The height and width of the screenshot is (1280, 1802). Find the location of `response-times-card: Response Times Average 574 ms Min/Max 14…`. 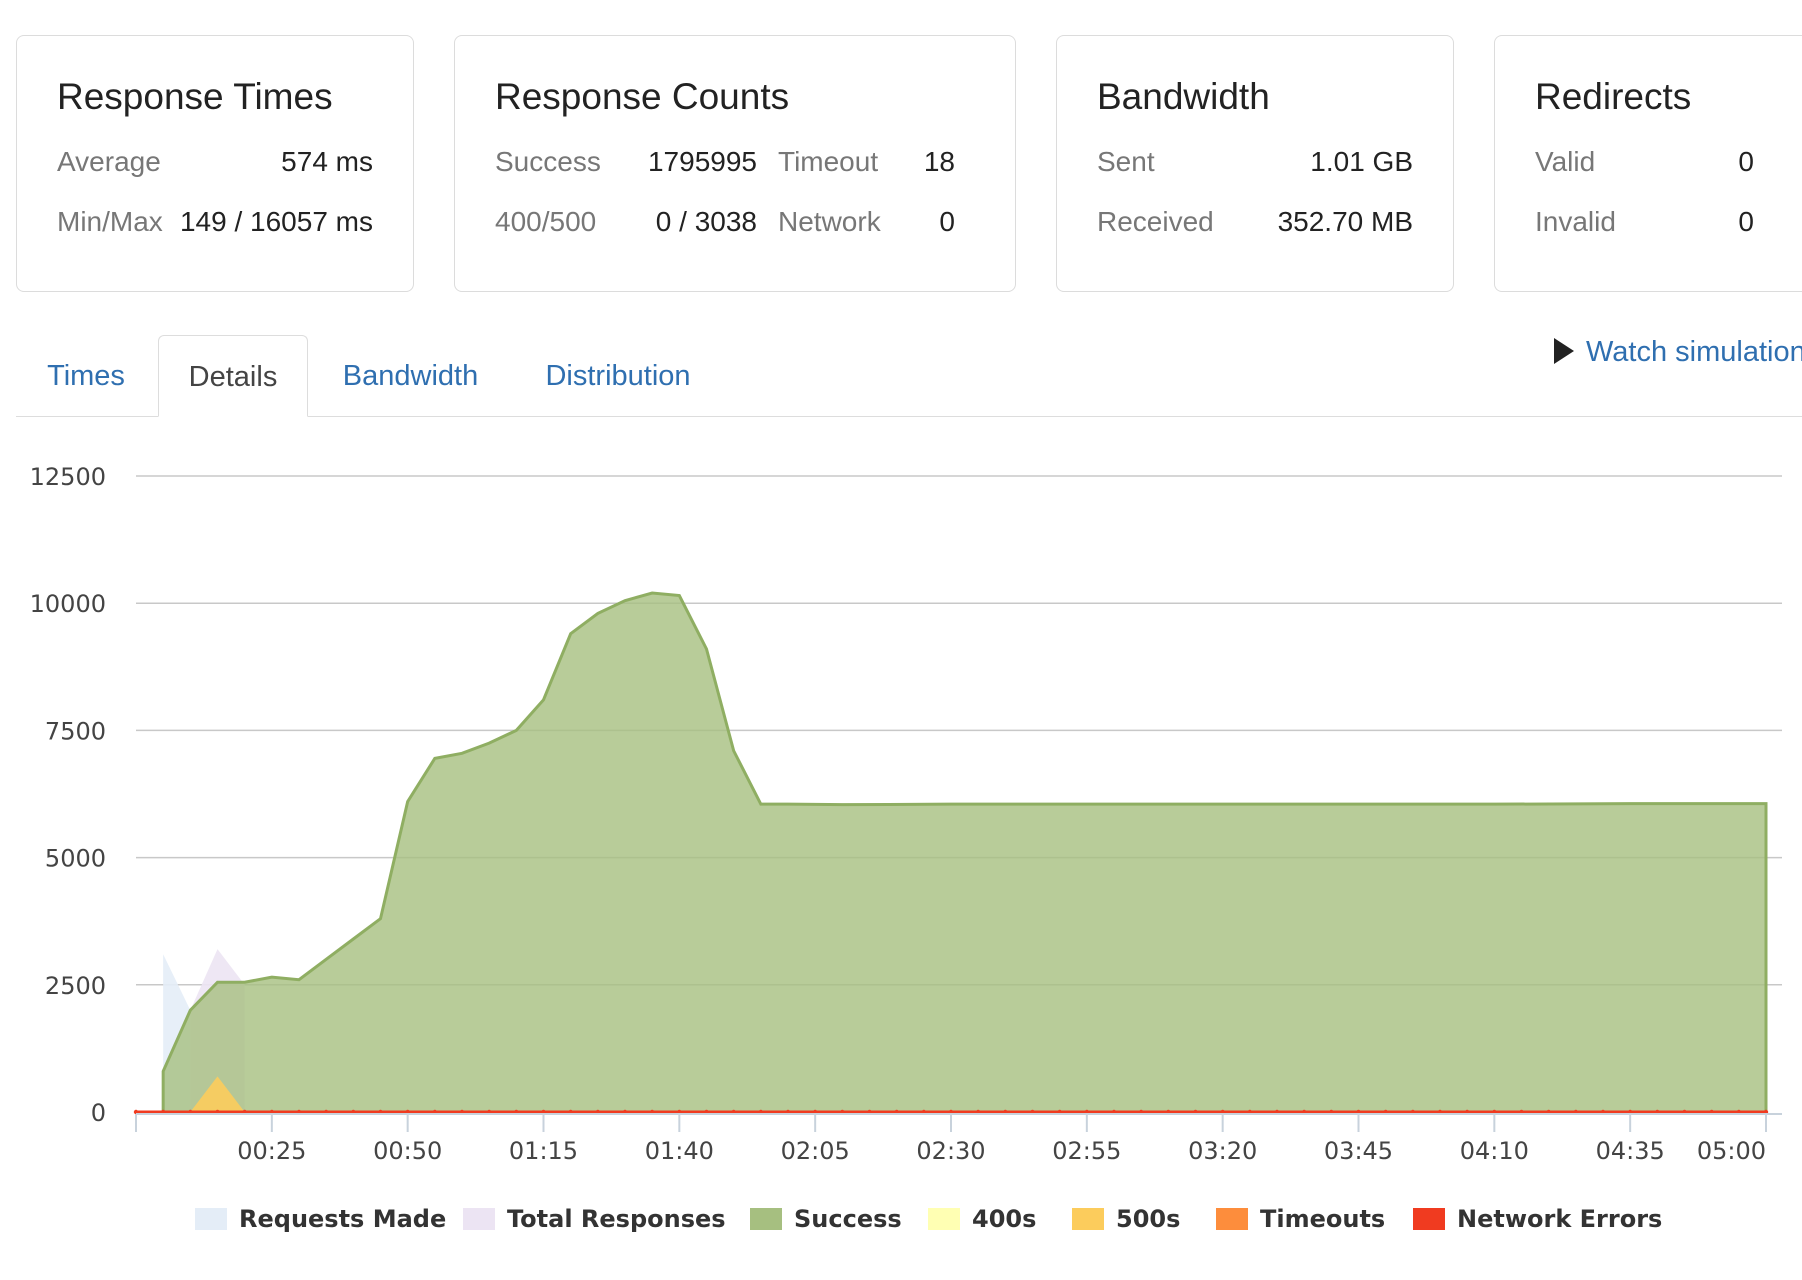

response-times-card: Response Times Average 574 ms Min/Max 14… is located at coordinates (215, 163).